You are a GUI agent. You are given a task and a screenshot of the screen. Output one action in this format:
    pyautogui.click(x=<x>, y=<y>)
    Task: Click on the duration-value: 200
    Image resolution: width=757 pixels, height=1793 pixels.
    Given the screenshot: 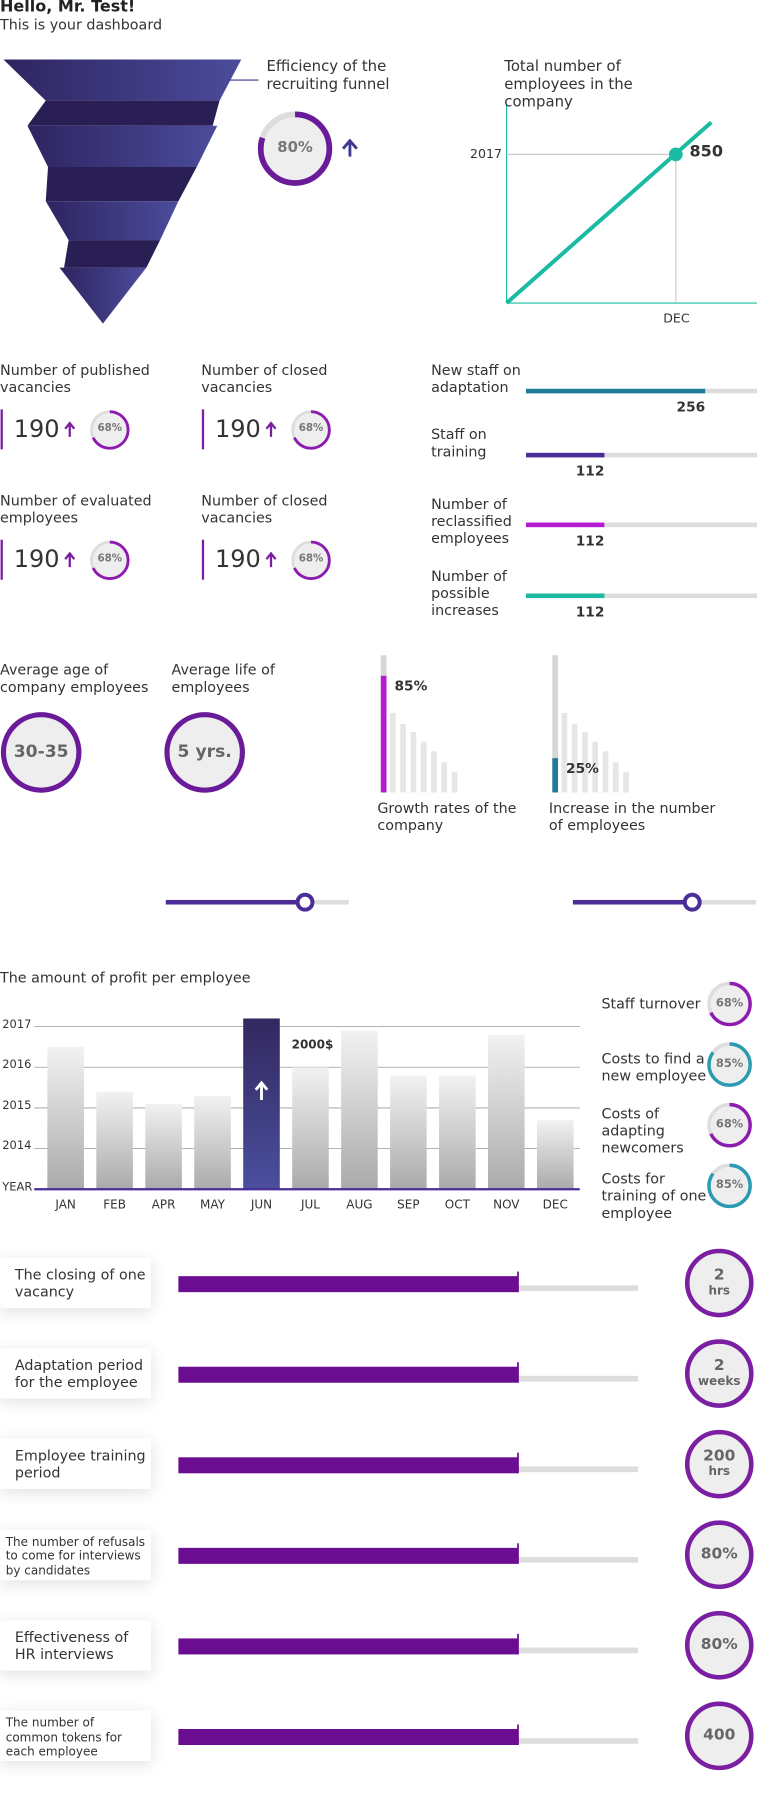 What is the action you would take?
    pyautogui.click(x=719, y=1456)
    